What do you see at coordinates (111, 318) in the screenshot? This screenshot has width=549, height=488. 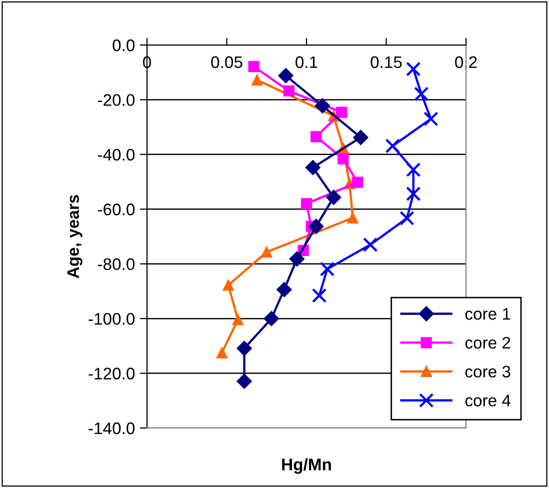 I see `y-tick-label: -100.0` at bounding box center [111, 318].